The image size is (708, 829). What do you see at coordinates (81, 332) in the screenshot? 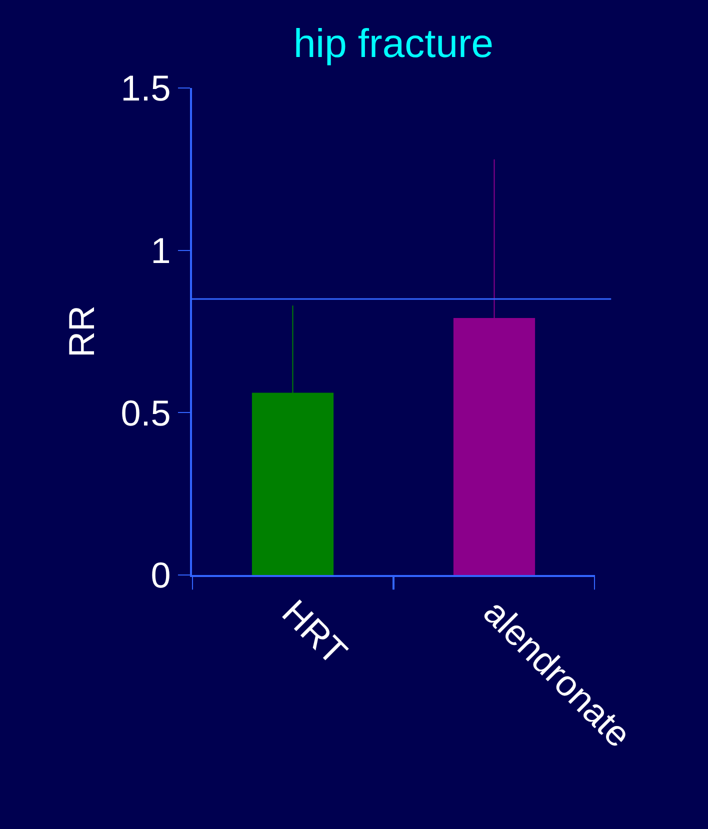
I see `y-axis-title: RR` at bounding box center [81, 332].